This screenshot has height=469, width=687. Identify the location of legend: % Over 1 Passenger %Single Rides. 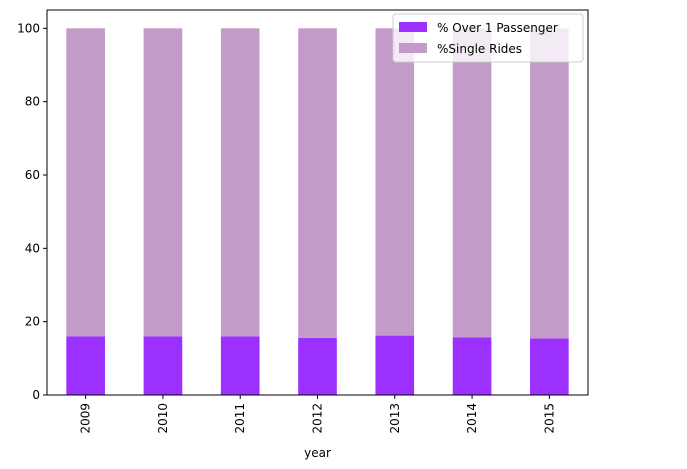
(488, 38).